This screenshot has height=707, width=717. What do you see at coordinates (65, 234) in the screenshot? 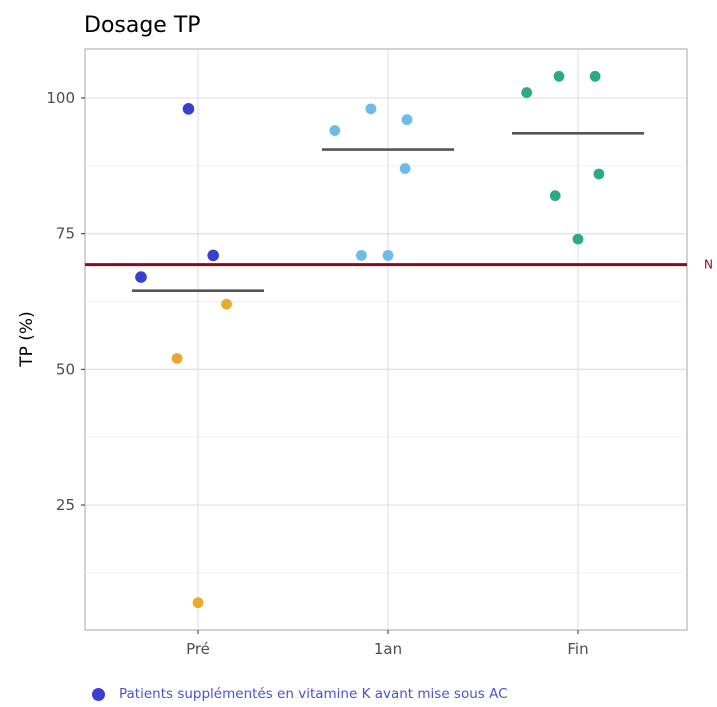
I see `y-tick-label: 75` at bounding box center [65, 234].